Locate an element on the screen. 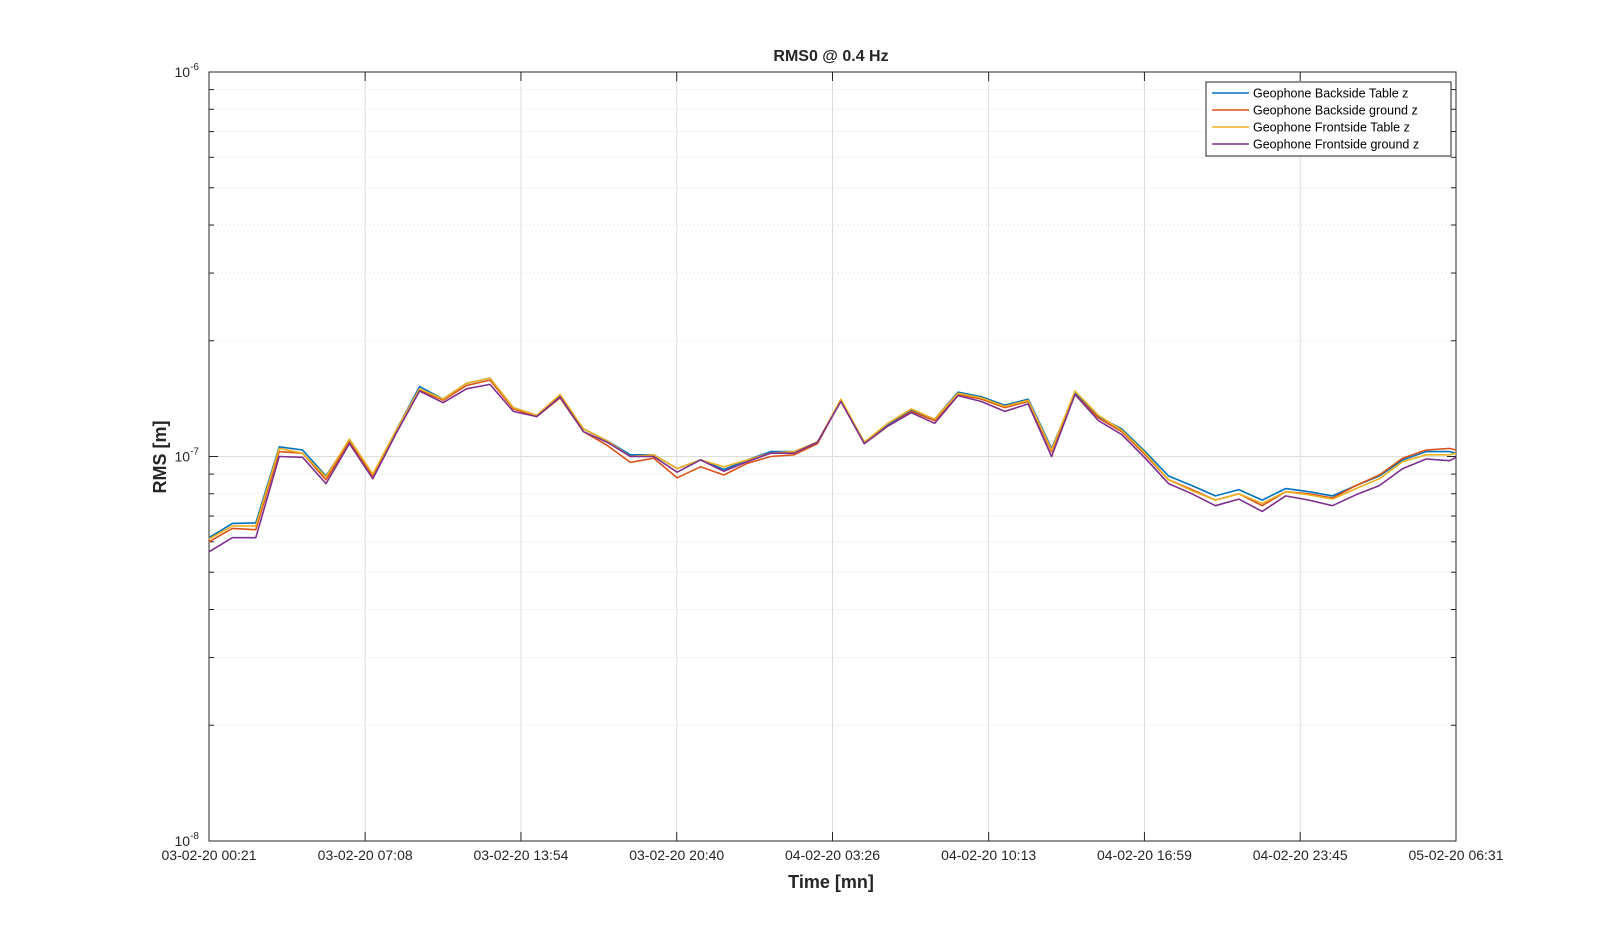 The image size is (1600, 942). y-axis-label: RMS [m] is located at coordinates (160, 457).